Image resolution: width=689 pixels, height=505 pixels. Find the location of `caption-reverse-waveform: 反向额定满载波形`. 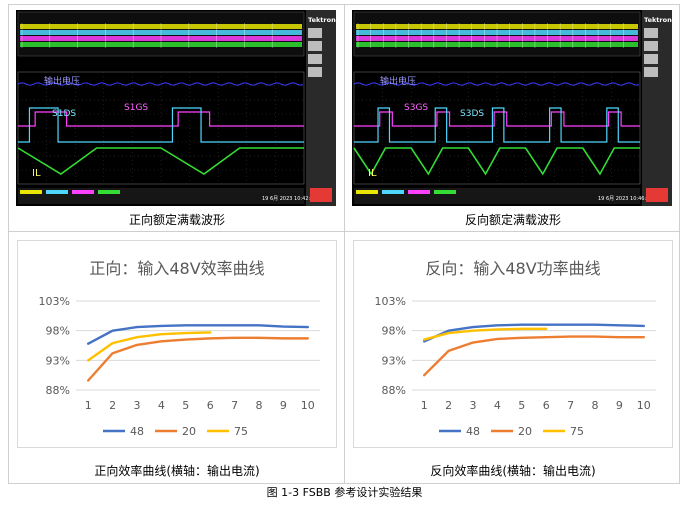

caption-reverse-waveform: 反向额定满载波形 is located at coordinates (512, 220).